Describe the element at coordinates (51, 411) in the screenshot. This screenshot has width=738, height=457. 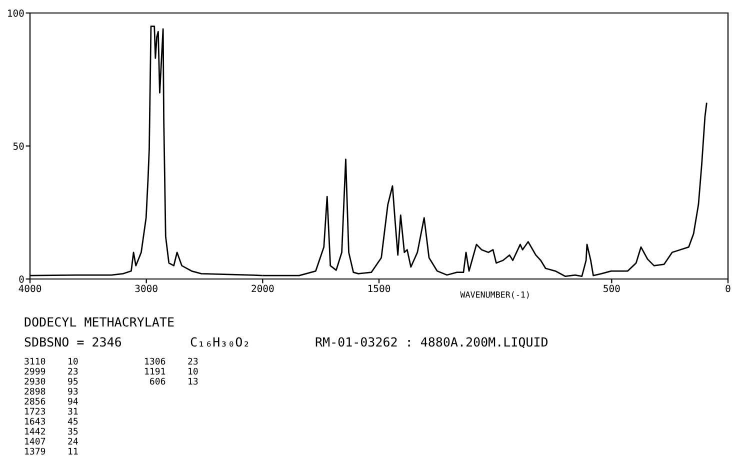
I see `text: 1723 31` at that location.